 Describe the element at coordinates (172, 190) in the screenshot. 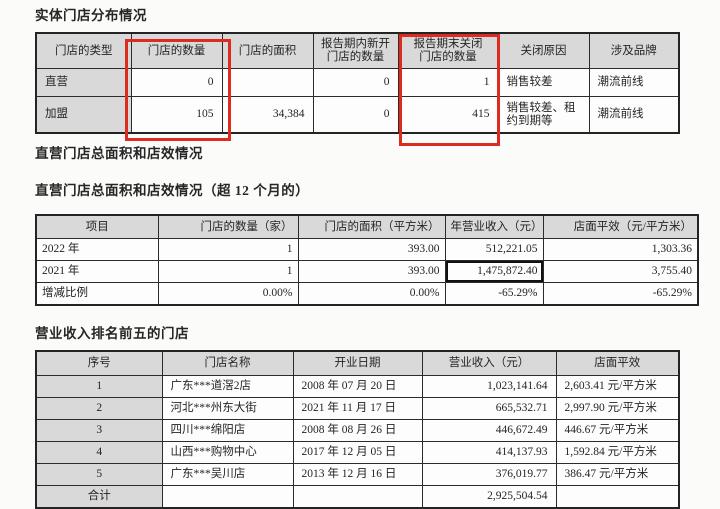

I see `section-subtitle-direct-stores-over-12-months: 直营门店总面积和店效情况（超 12 个月的）` at that location.